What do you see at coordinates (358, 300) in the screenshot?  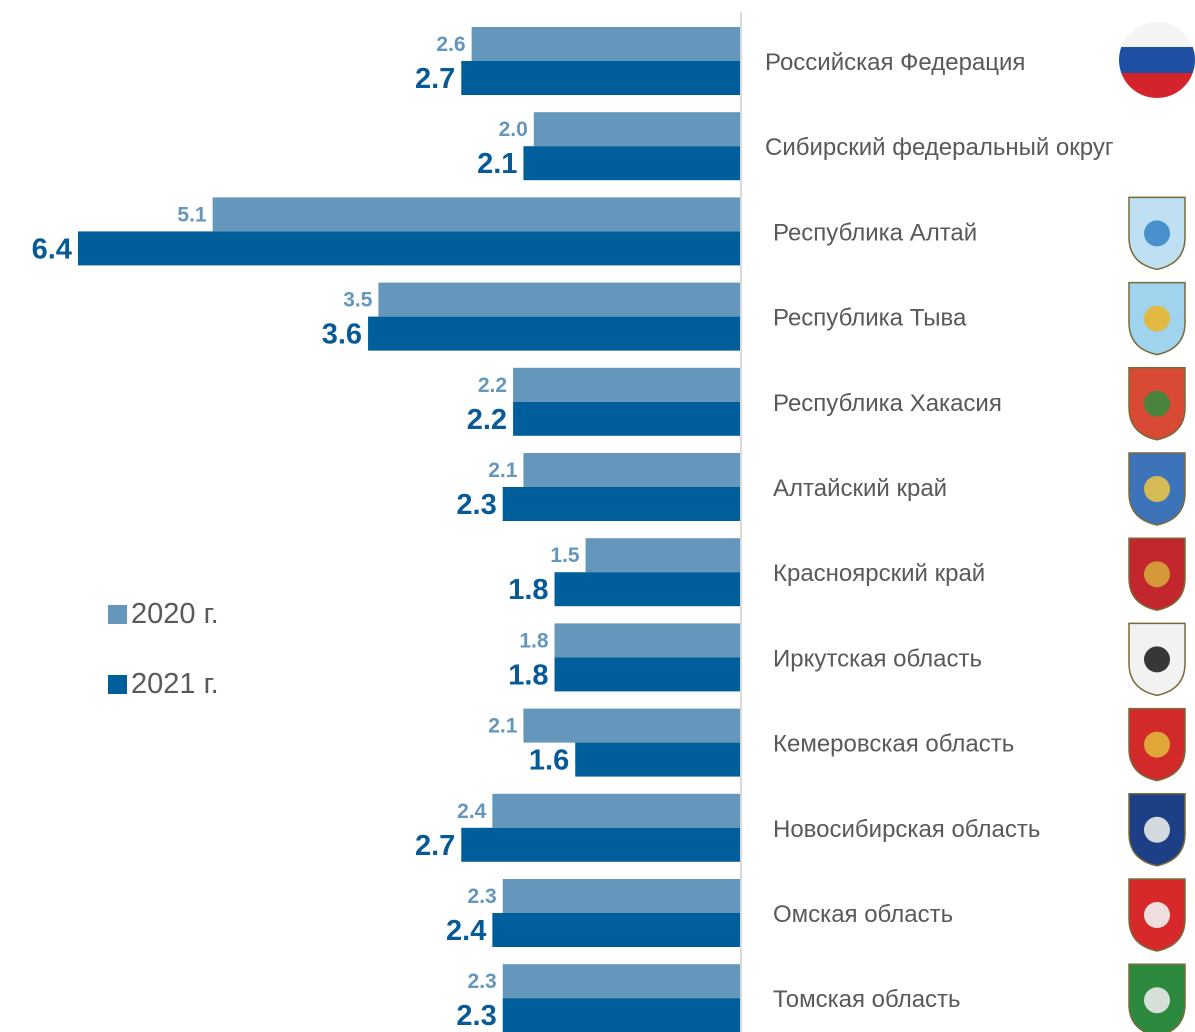 I see `value-label-2020-3: 3.5` at bounding box center [358, 300].